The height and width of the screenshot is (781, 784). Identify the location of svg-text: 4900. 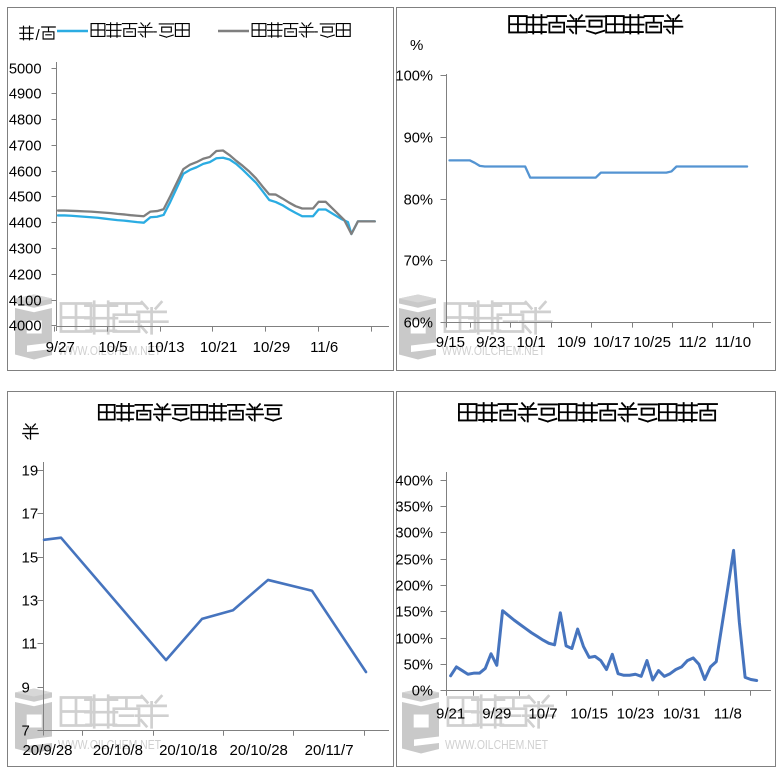
(25, 95).